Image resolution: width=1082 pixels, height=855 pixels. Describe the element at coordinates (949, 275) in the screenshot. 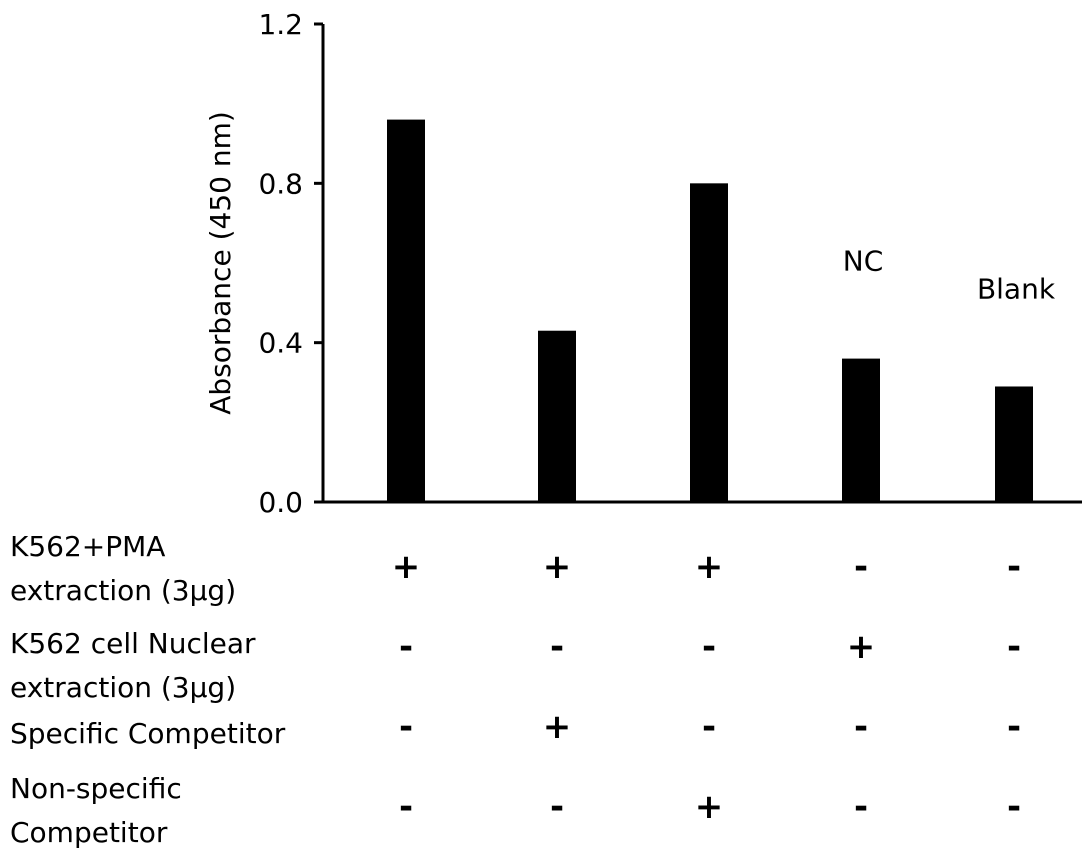

I see `bar-annotations: NC Blank` at that location.